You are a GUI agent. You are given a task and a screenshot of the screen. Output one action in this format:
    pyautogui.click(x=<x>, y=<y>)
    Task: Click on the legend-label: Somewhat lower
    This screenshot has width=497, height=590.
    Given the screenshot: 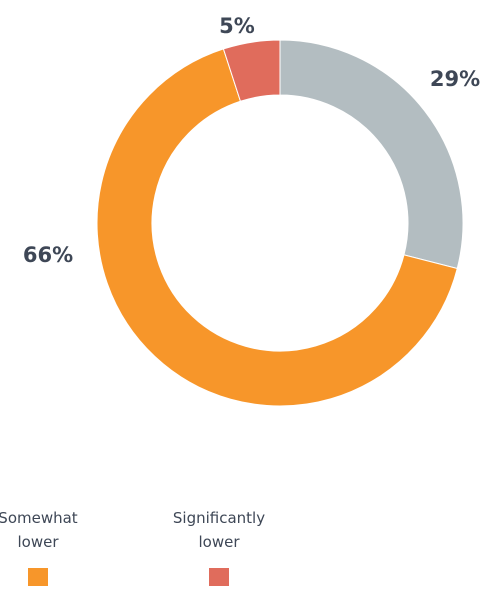 What is the action you would take?
    pyautogui.click(x=39, y=530)
    